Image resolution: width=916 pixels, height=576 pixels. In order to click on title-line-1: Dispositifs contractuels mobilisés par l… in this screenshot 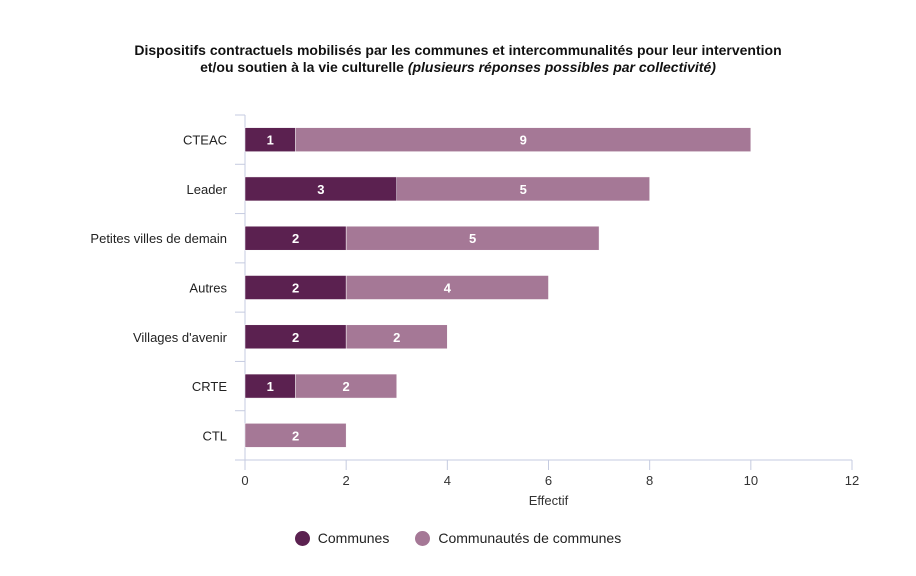, I will do `click(458, 50)`.